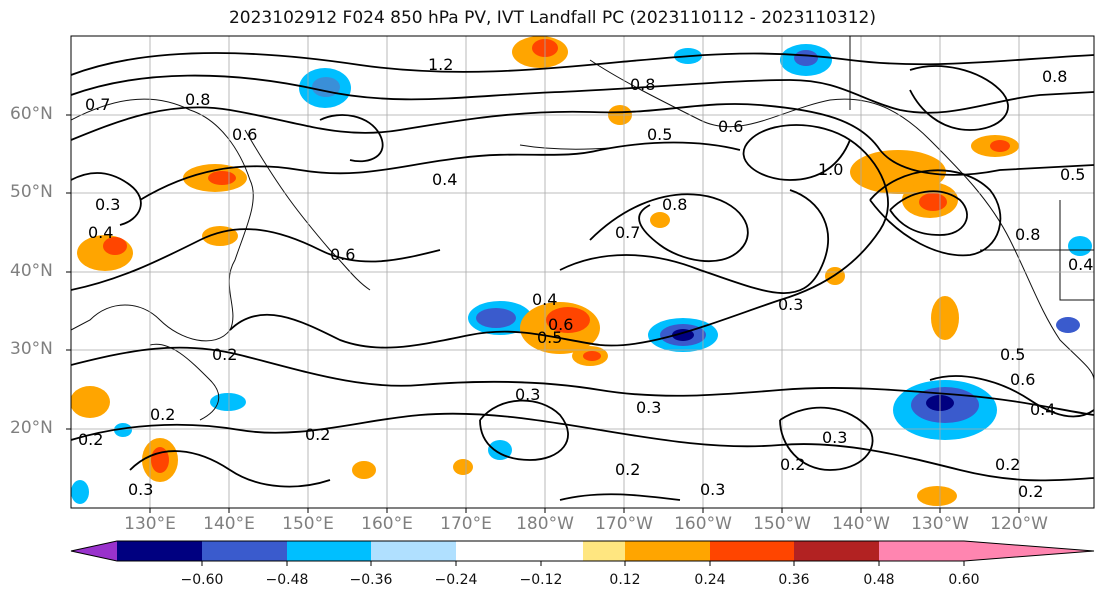 This screenshot has height=601, width=1105. Describe the element at coordinates (964, 580) in the screenshot. I see `colorbar-tick-label: 0.60` at that location.